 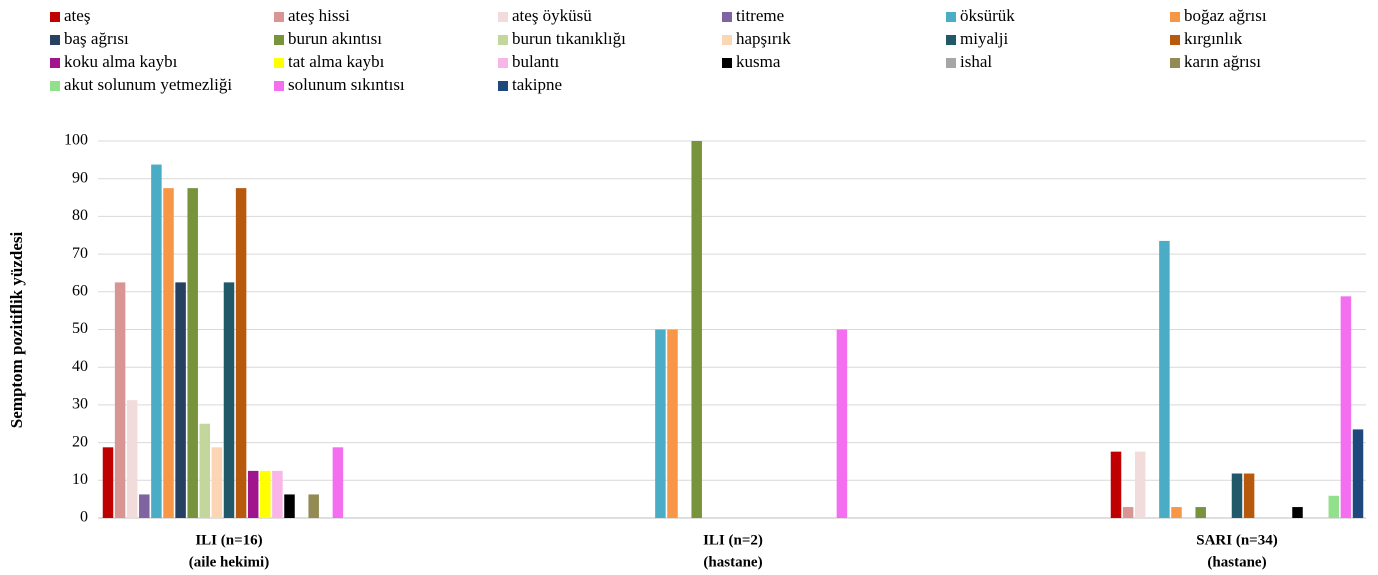 What do you see at coordinates (346, 84) in the screenshot?
I see `legend-label: solunum sıkıntısı` at bounding box center [346, 84].